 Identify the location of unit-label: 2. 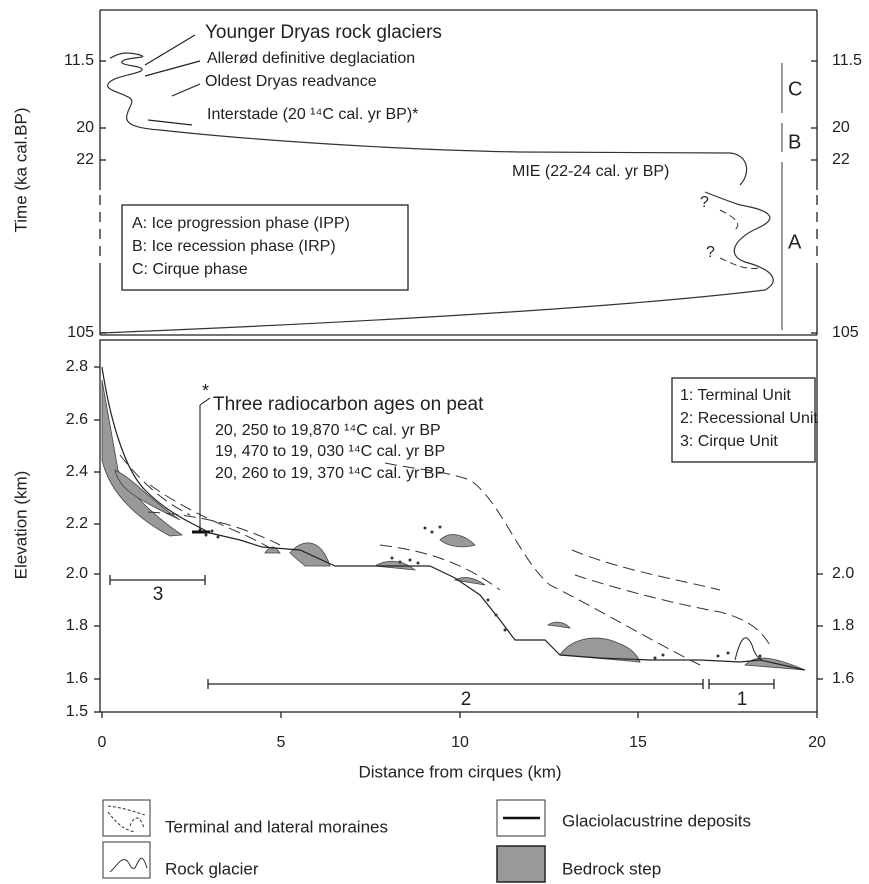
(466, 699).